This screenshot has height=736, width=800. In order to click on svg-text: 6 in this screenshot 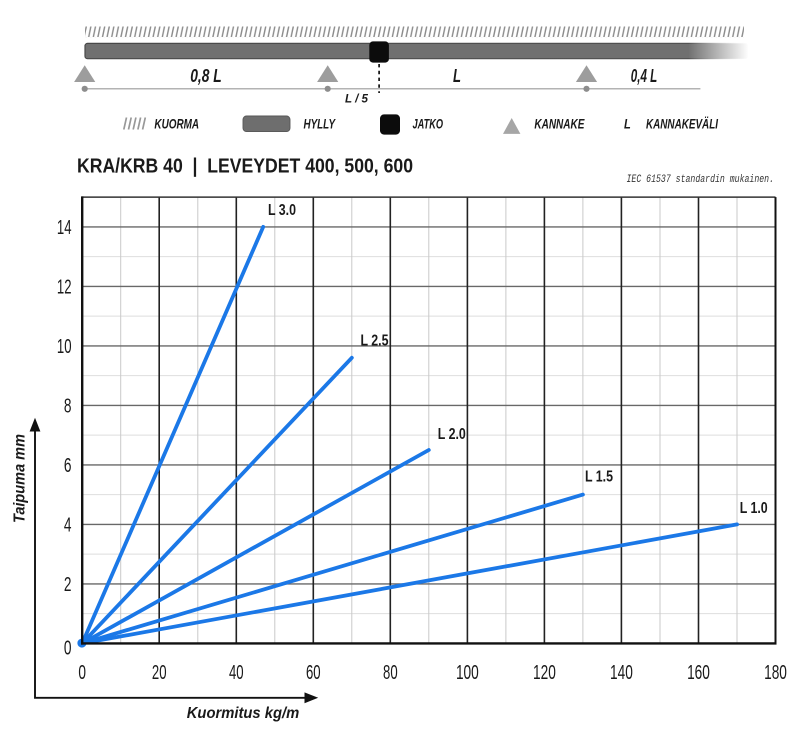, I will do `click(68, 466)`.